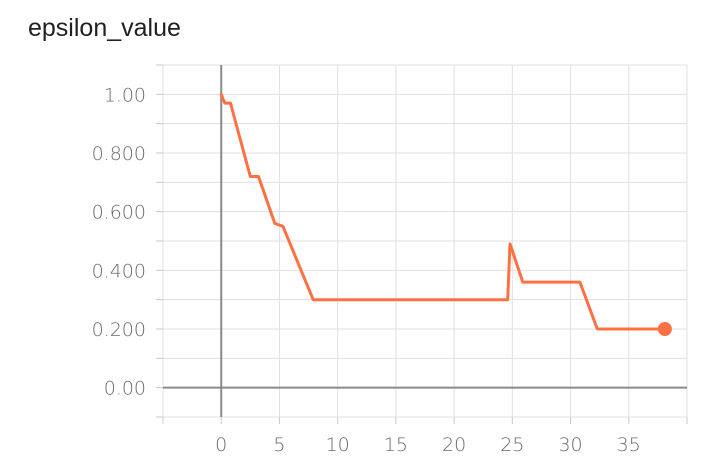 The height and width of the screenshot is (473, 727). I want to click on x-tick-label: 30, so click(570, 445).